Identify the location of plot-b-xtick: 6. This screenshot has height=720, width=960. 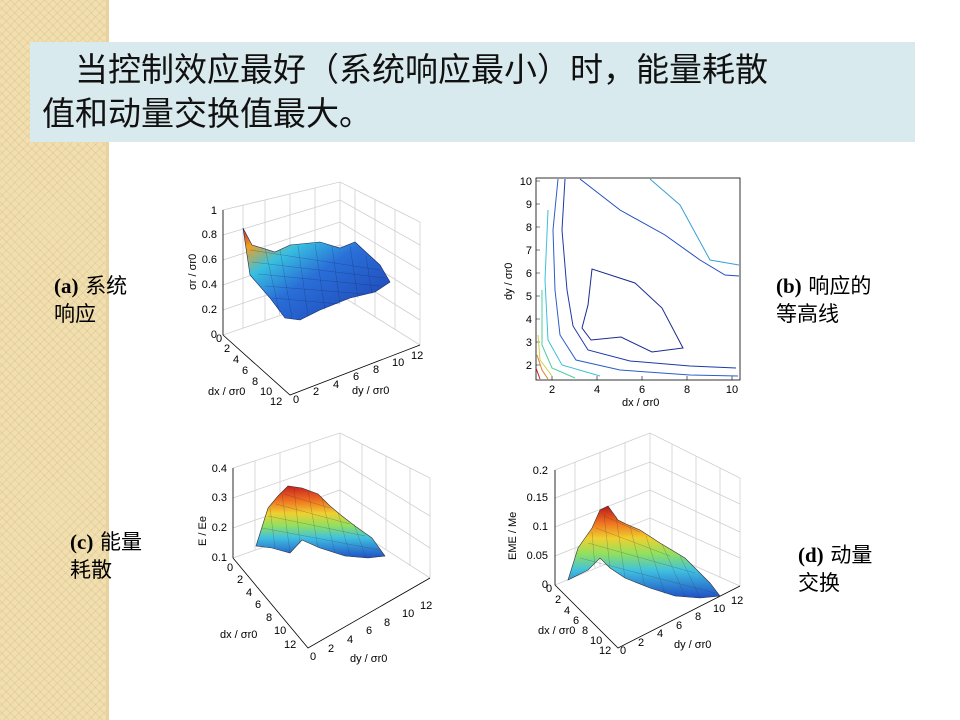
(642, 390).